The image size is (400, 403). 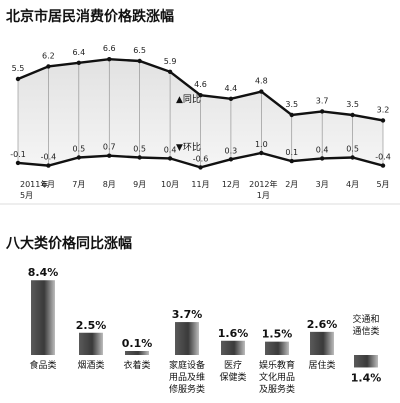 I want to click on line-chart-title: 北京市居民消费价格跌涨幅, so click(x=90, y=16).